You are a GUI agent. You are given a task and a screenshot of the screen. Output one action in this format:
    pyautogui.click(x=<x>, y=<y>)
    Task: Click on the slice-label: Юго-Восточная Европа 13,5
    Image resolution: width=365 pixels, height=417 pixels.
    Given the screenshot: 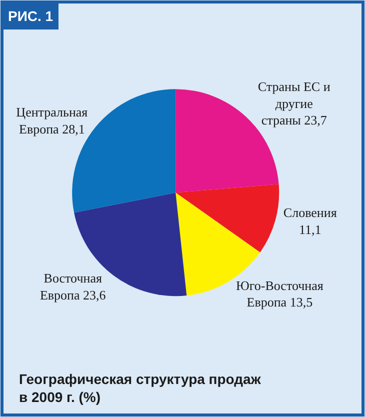 What is the action you would take?
    pyautogui.click(x=280, y=294)
    